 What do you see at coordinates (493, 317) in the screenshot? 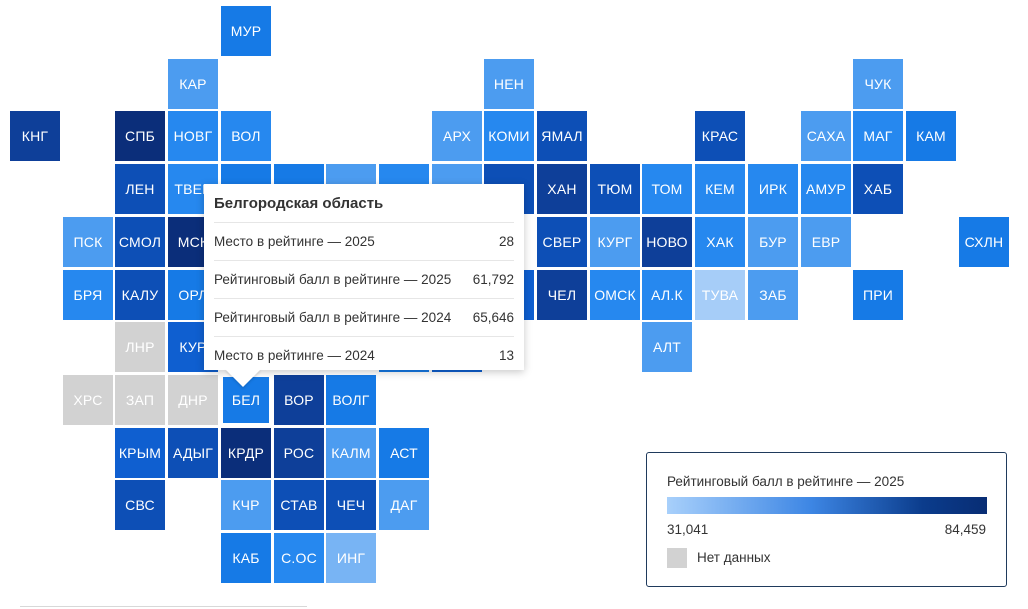
I see `tooltip-row-value: 65,646` at bounding box center [493, 317].